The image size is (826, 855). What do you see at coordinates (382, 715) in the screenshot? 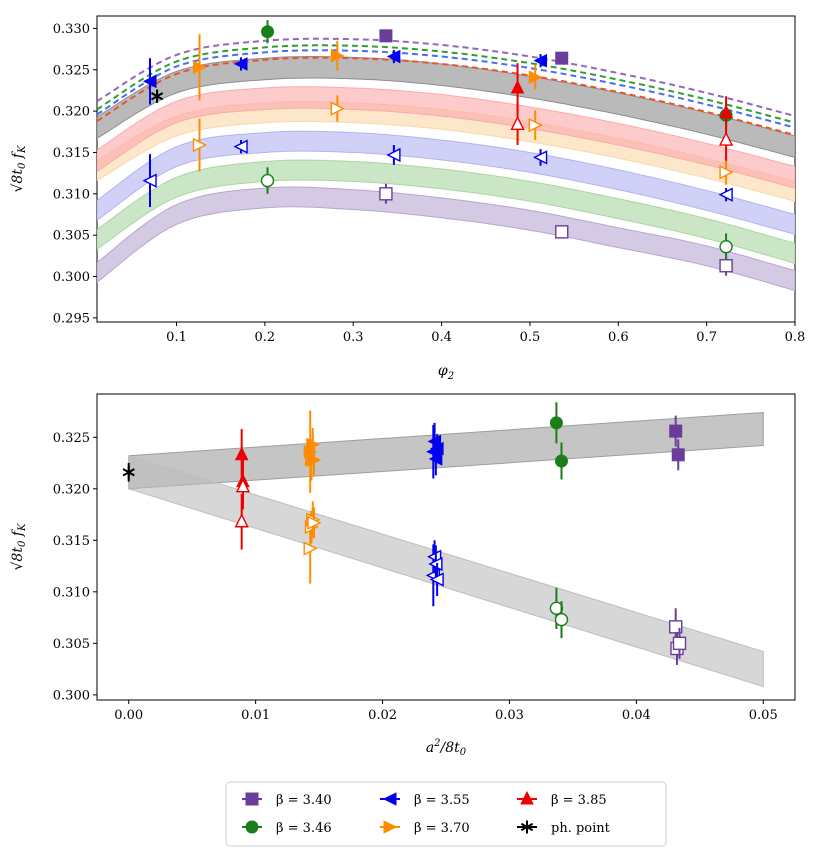
I see `bottom-x-tick-label: 0.02` at bounding box center [382, 715].